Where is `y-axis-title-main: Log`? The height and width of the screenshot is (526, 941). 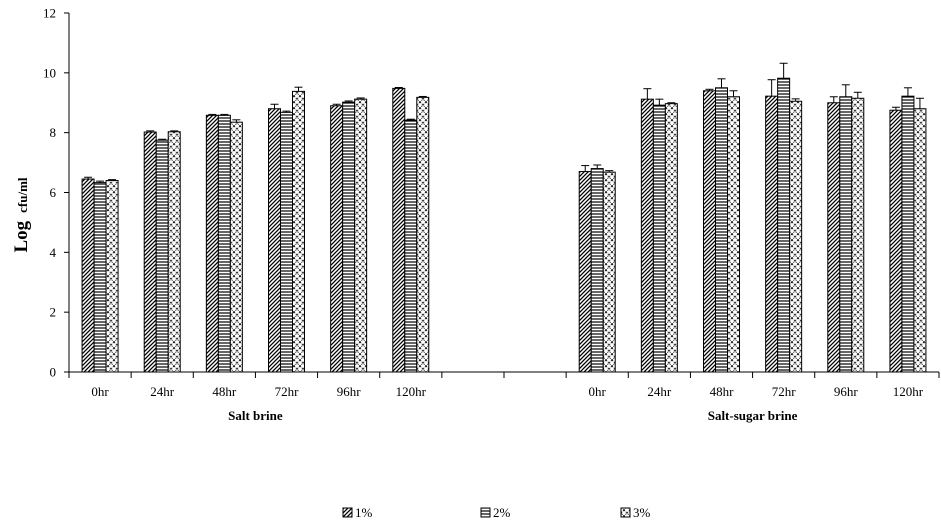 y-axis-title-main: Log is located at coordinates (21, 236).